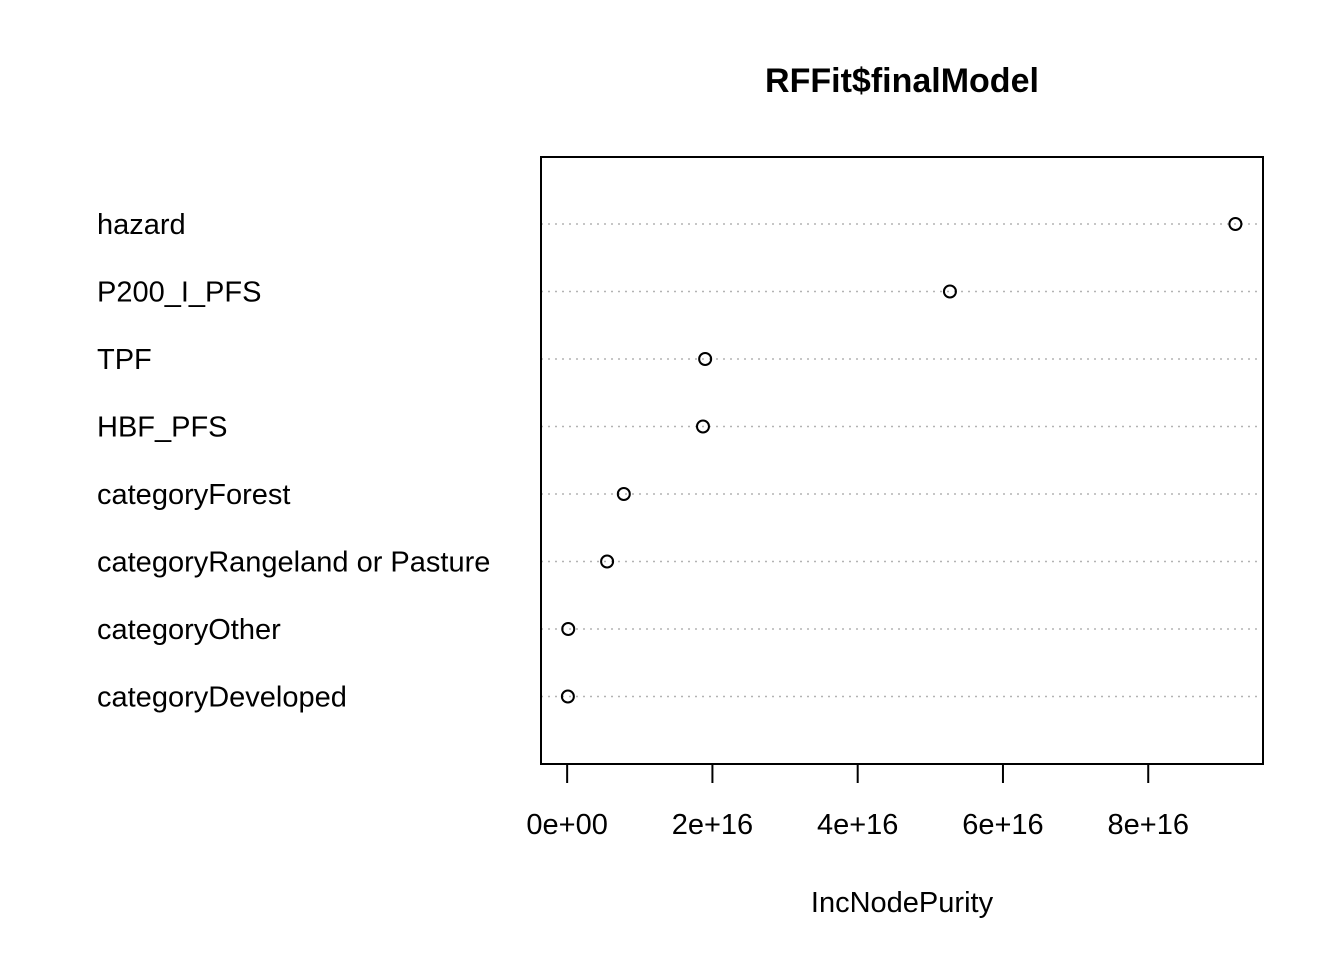 The image size is (1344, 960). What do you see at coordinates (189, 630) in the screenshot?
I see `category-label: categoryOther` at bounding box center [189, 630].